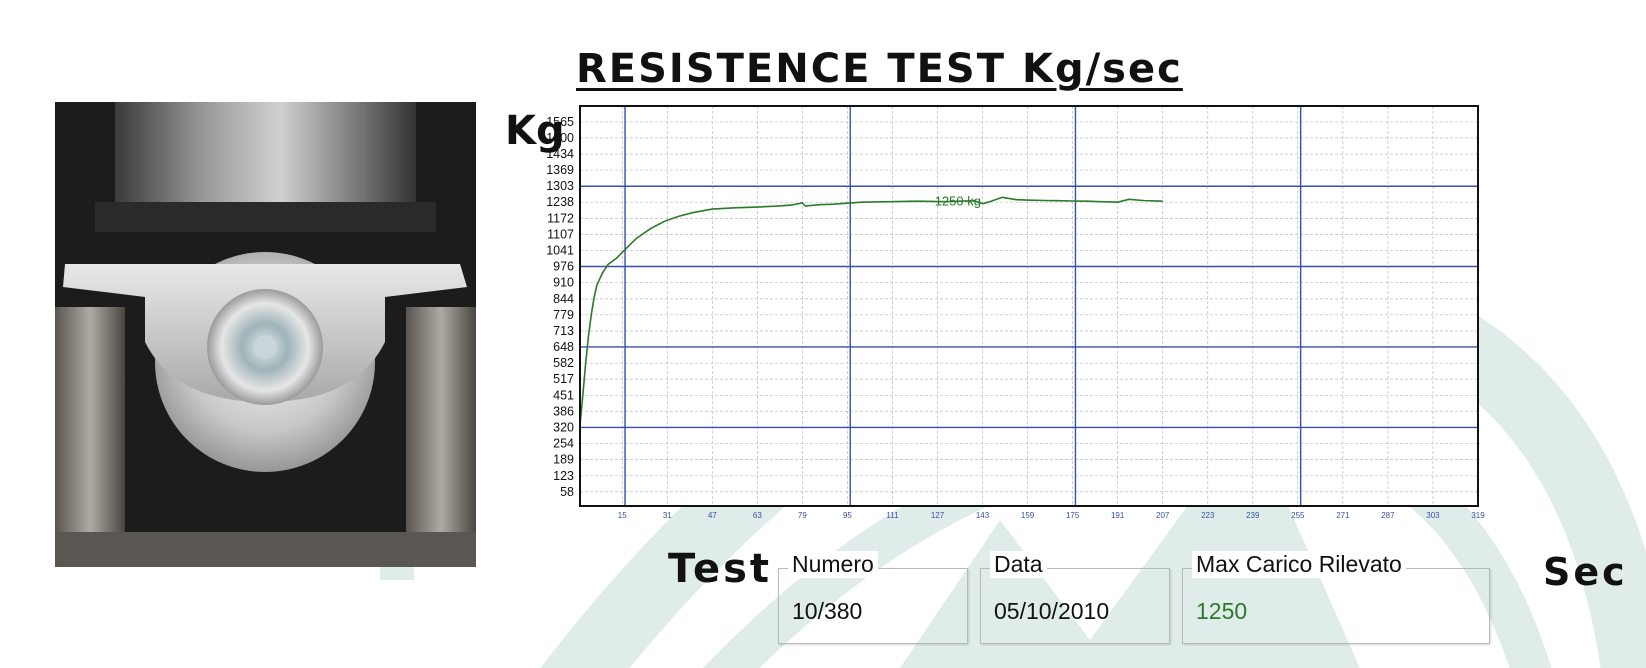 The height and width of the screenshot is (668, 1646). I want to click on x-tick-label: 207, so click(1163, 515).